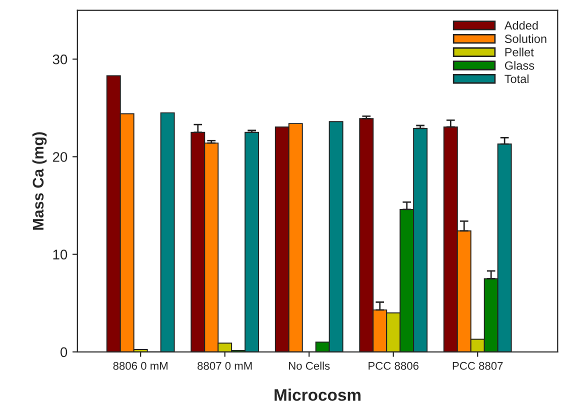 Image resolution: width=565 pixels, height=414 pixels. What do you see at coordinates (60, 59) in the screenshot?
I see `y-tick-label: 30` at bounding box center [60, 59].